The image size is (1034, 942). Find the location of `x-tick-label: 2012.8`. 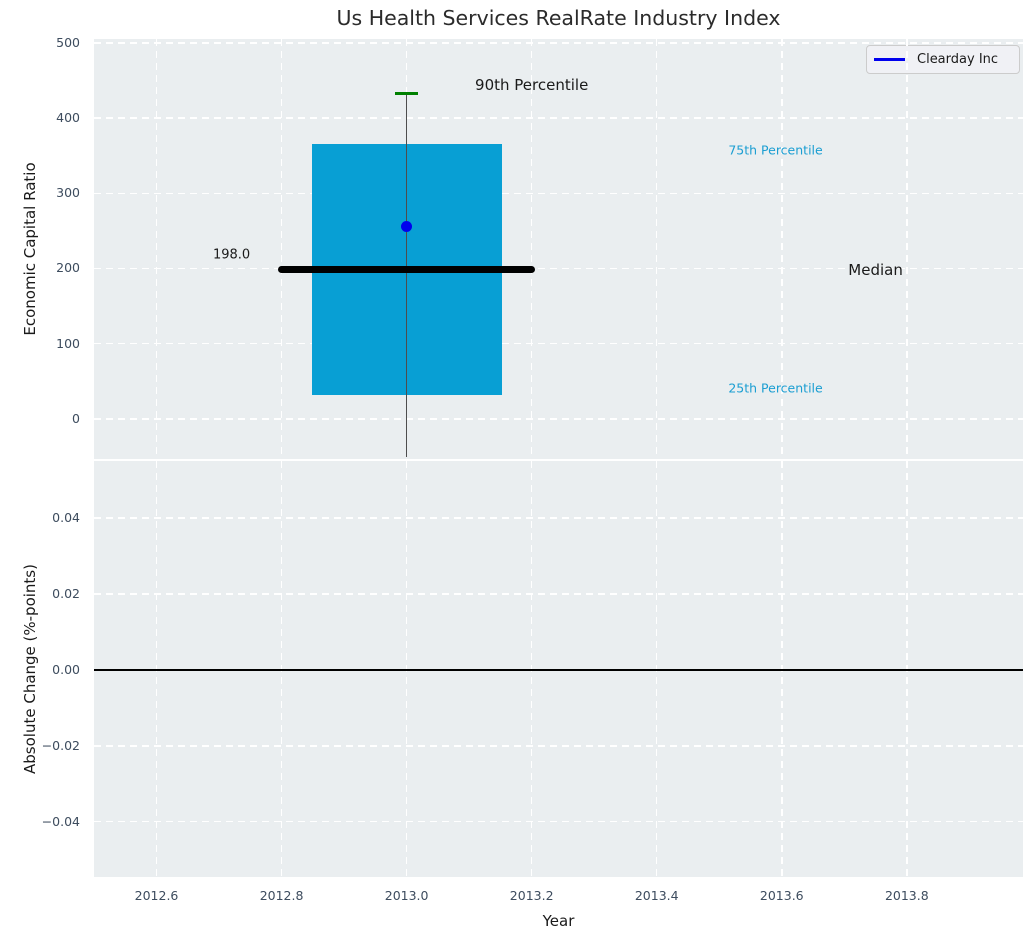

x-tick-label: 2012.8 is located at coordinates (281, 895).